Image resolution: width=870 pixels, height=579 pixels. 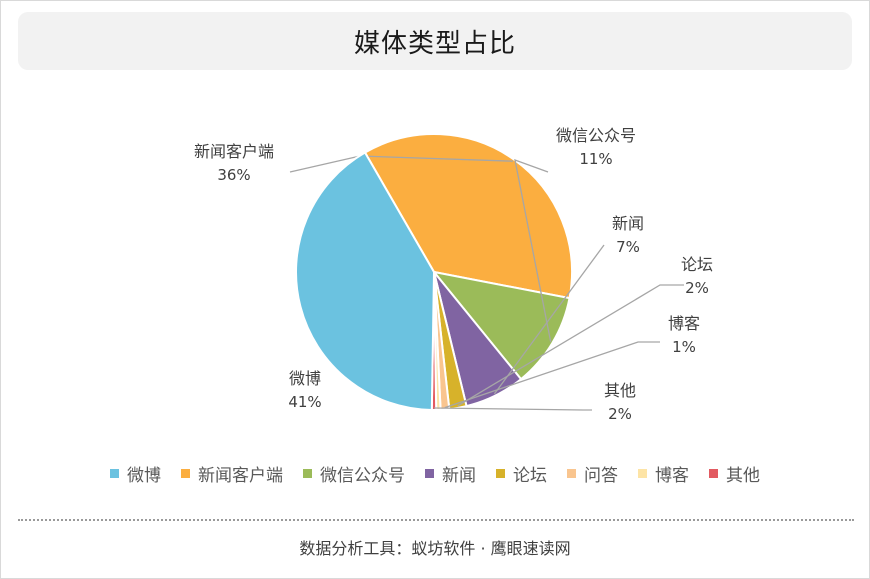 I want to click on legend-item-3: 新闻, so click(x=450, y=473).